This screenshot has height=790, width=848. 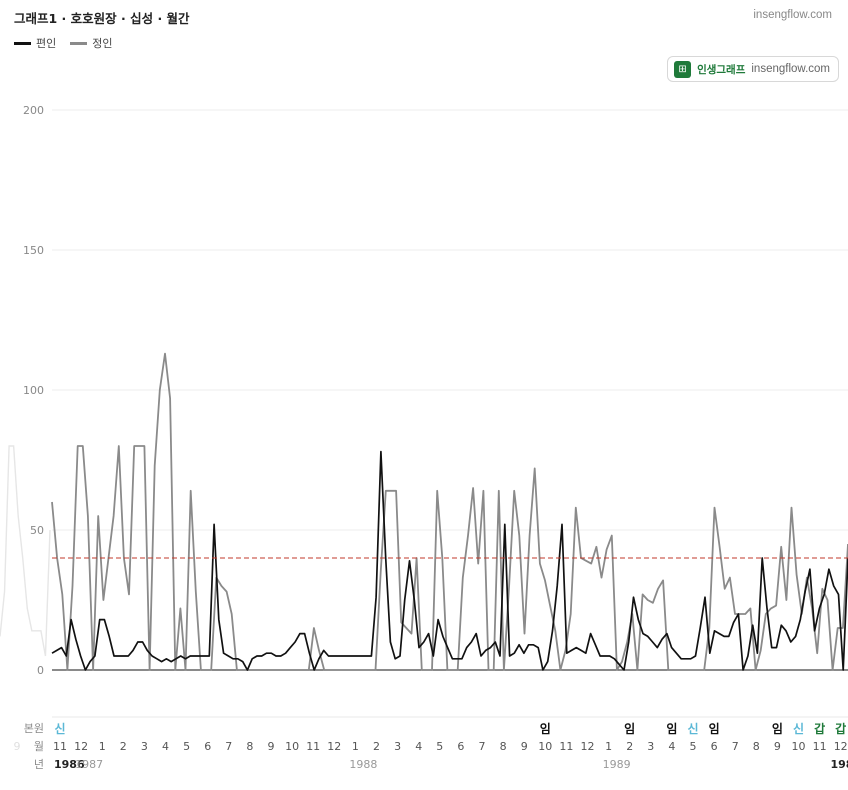 What do you see at coordinates (79, 43) in the screenshot?
I see `legend-swatch-jeongin` at bounding box center [79, 43].